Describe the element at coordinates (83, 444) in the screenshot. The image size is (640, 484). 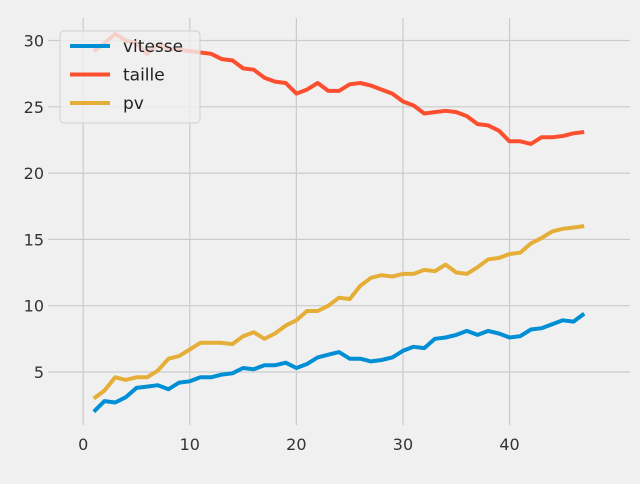
I see `x-tick-label: 0` at that location.